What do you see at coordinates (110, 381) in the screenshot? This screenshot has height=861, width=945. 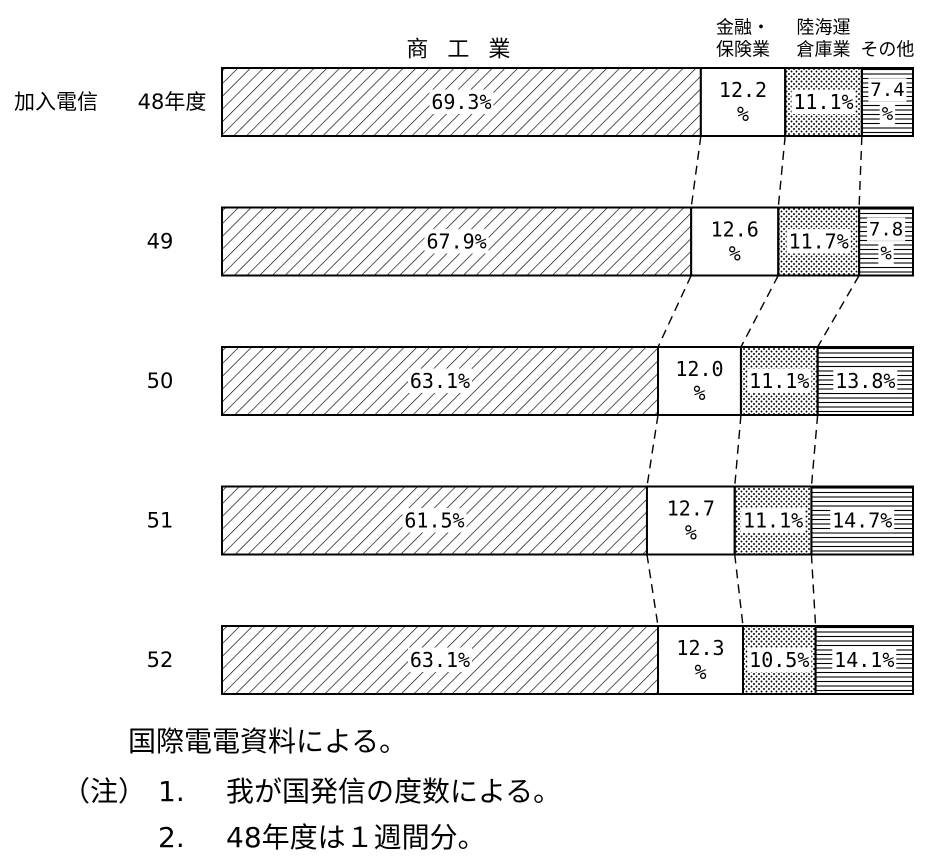 I see `category-labels: 48年度 49 50 51 52 加入電信` at bounding box center [110, 381].